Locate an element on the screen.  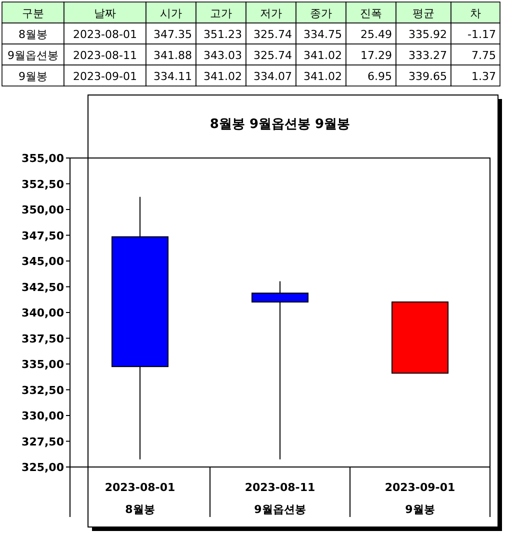
text: 2023-08-11 is located at coordinates (105, 55).